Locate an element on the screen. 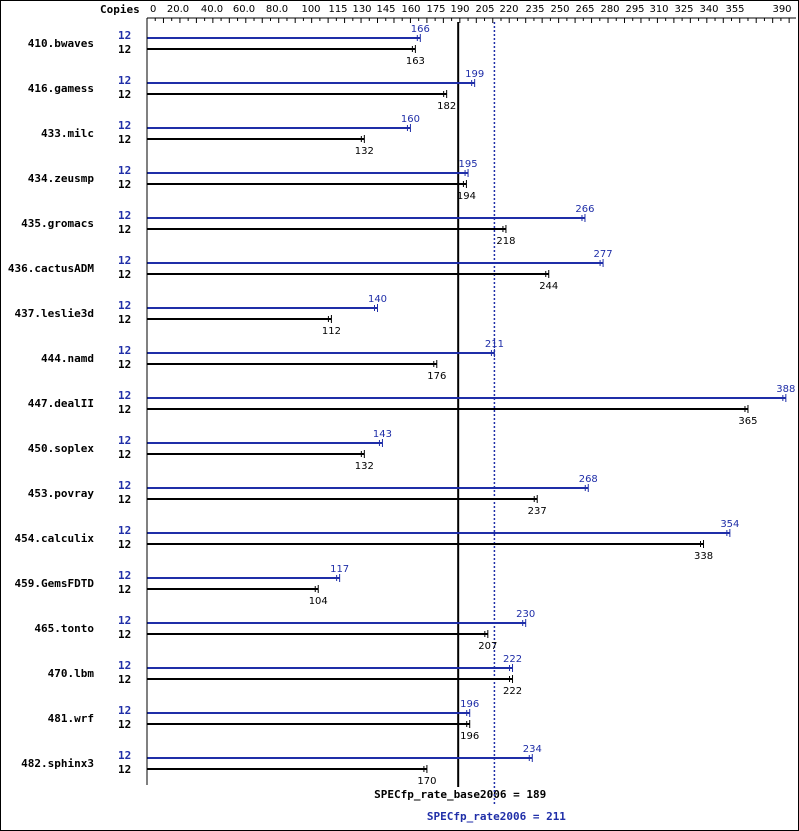  base-reference-label: SPECfp_rate_base2006 = 189 is located at coordinates (460, 794).